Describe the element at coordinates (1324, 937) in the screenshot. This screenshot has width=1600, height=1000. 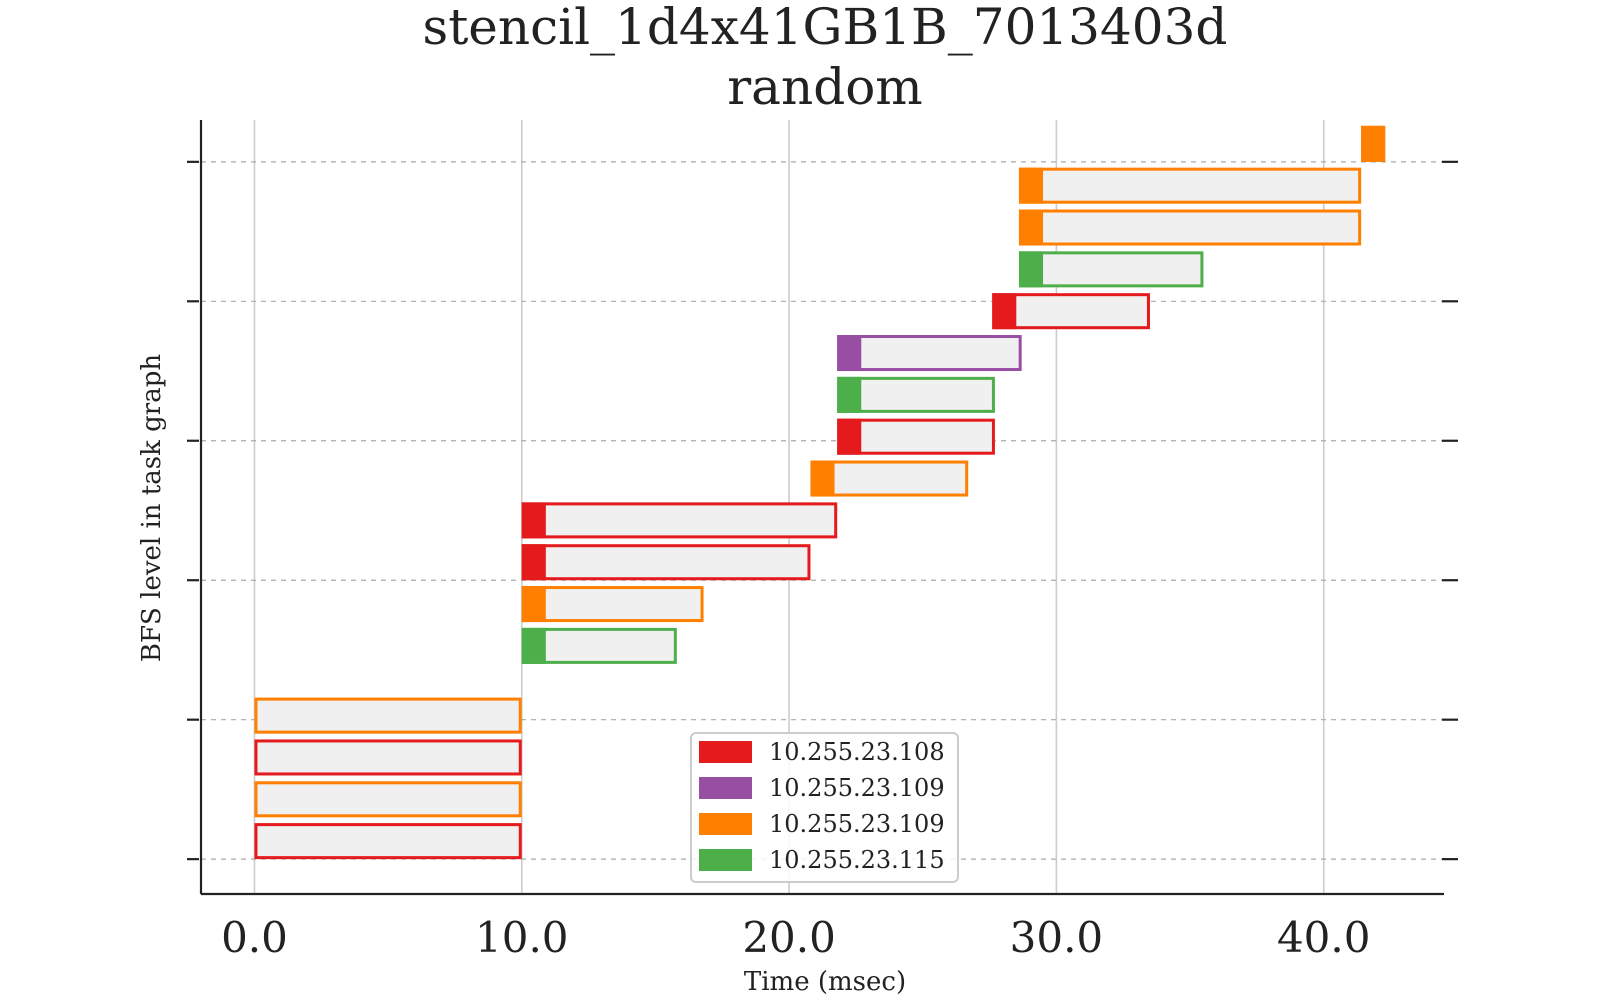
I see `x-tick-label: 40.0` at that location.